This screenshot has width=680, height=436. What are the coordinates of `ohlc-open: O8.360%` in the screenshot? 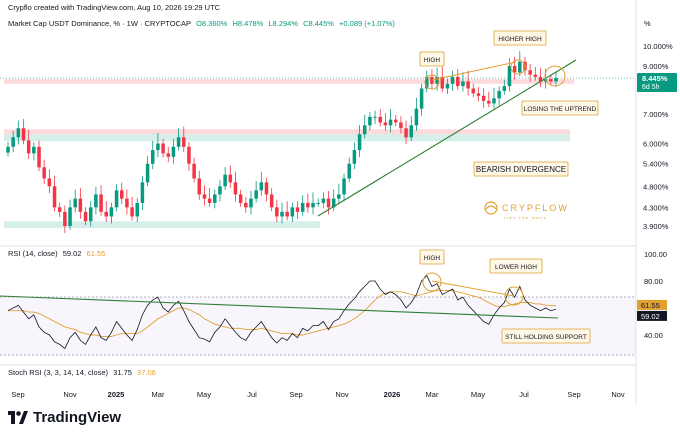 It's located at (212, 23).